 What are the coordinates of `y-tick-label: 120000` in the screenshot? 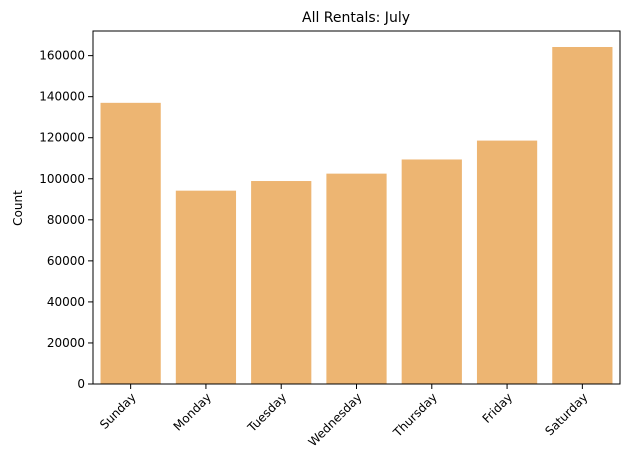 It's located at (62, 138).